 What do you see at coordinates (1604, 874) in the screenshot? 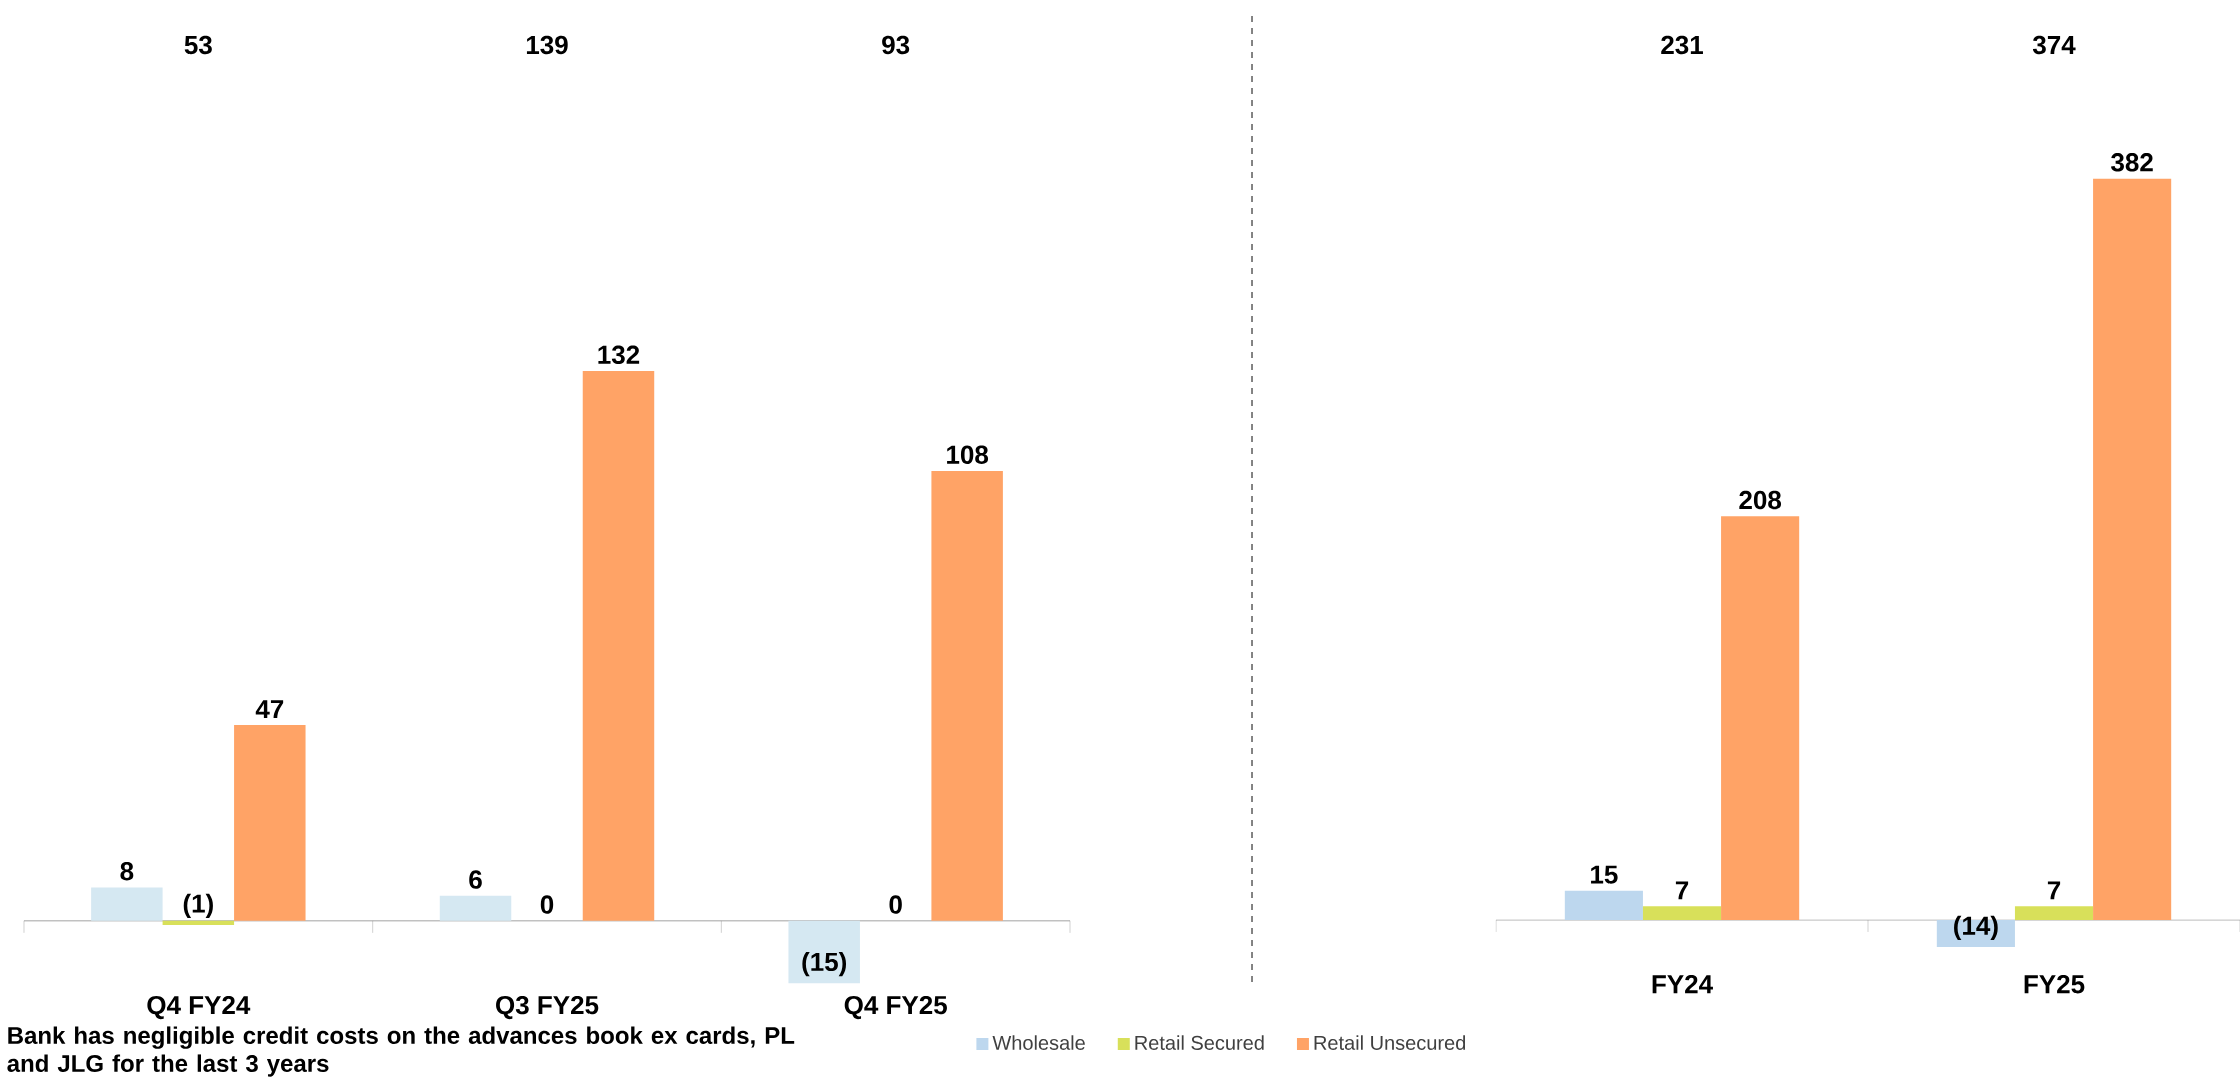
I see `data-label: 15` at bounding box center [1604, 874].